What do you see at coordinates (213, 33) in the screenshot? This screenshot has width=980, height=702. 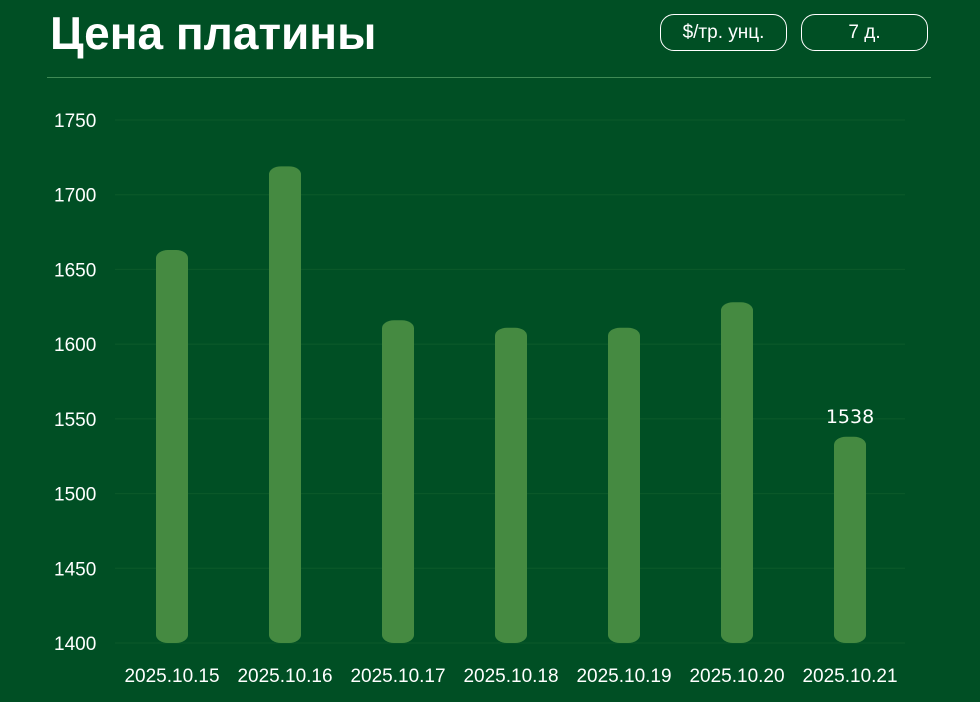 I see `page-title: Цена платины` at bounding box center [213, 33].